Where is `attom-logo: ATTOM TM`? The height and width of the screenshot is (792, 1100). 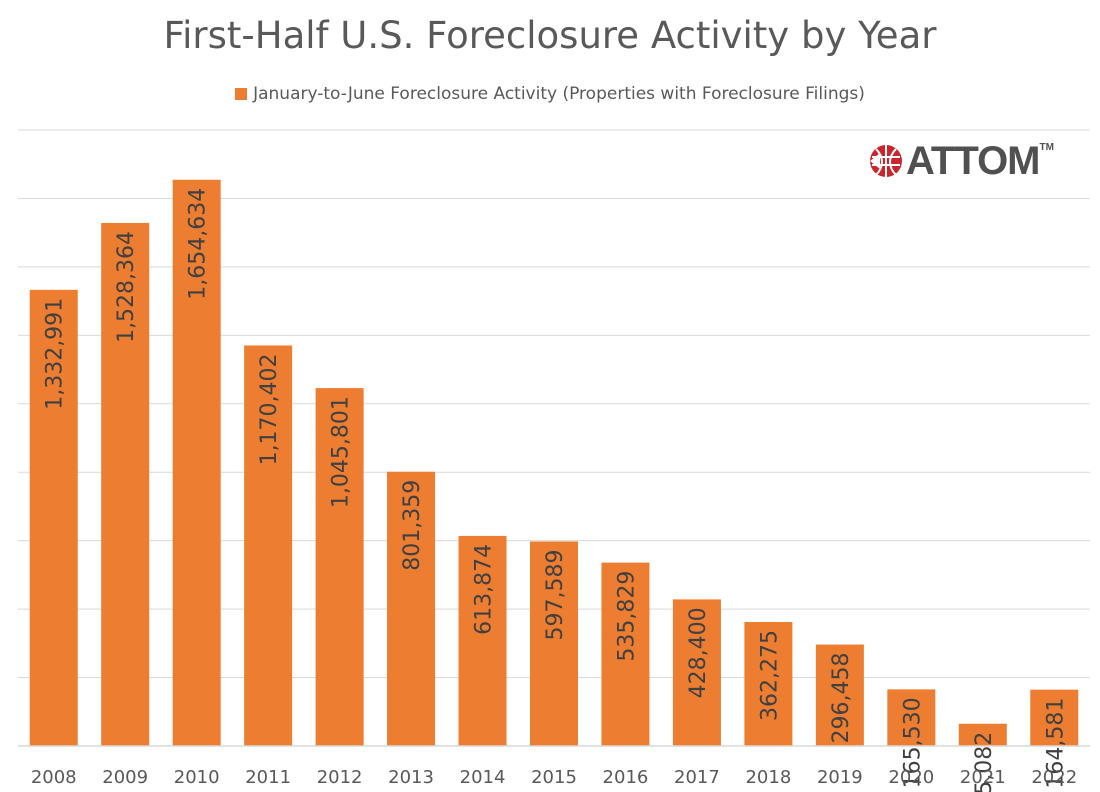
attom-logo: ATTOM TM is located at coordinates (961, 161).